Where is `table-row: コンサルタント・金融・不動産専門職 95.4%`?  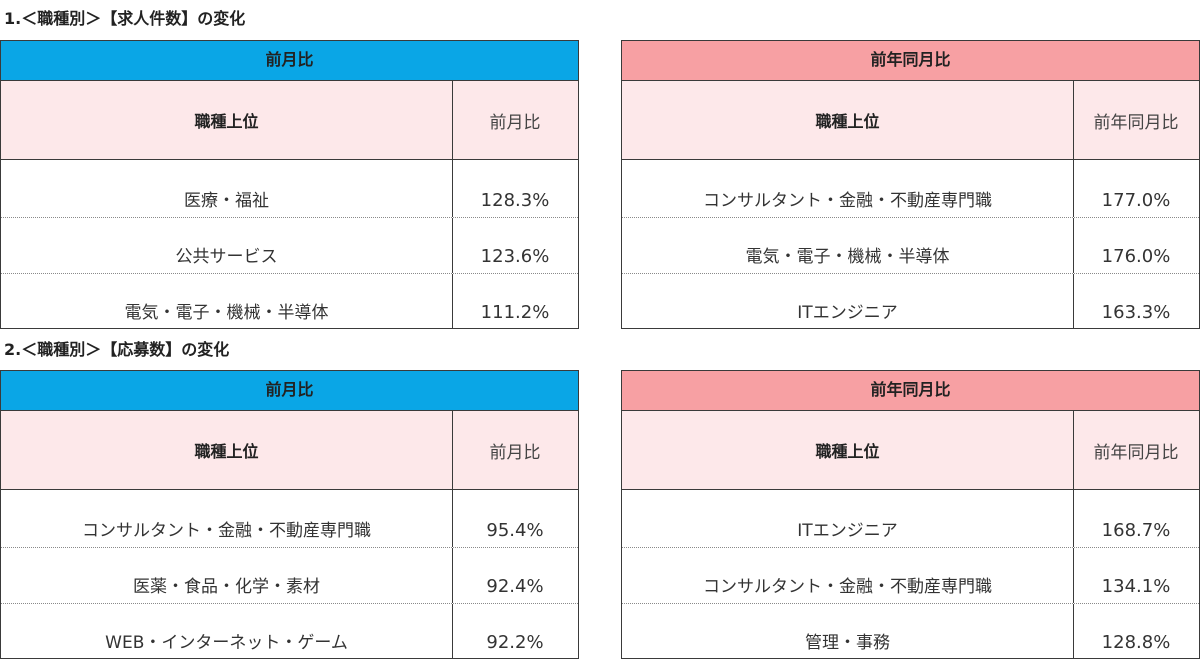
table-row: コンサルタント・金融・不動産専門職 95.4% is located at coordinates (289, 518).